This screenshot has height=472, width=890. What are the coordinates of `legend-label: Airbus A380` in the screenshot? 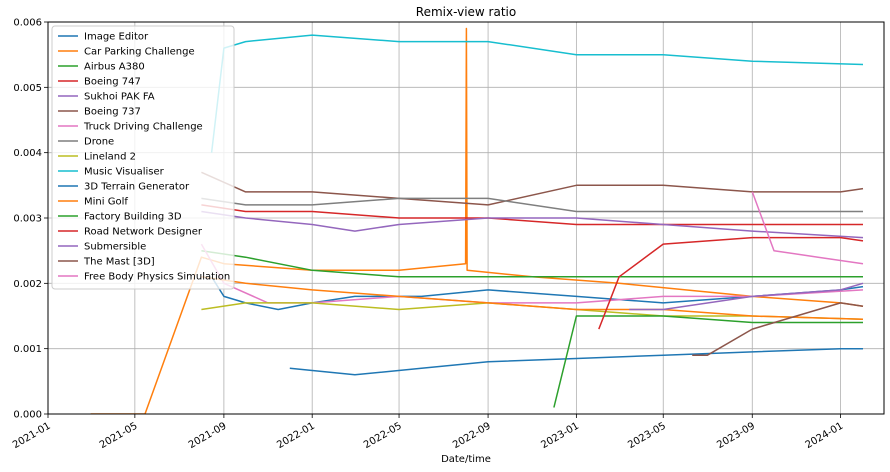 It's located at (114, 67).